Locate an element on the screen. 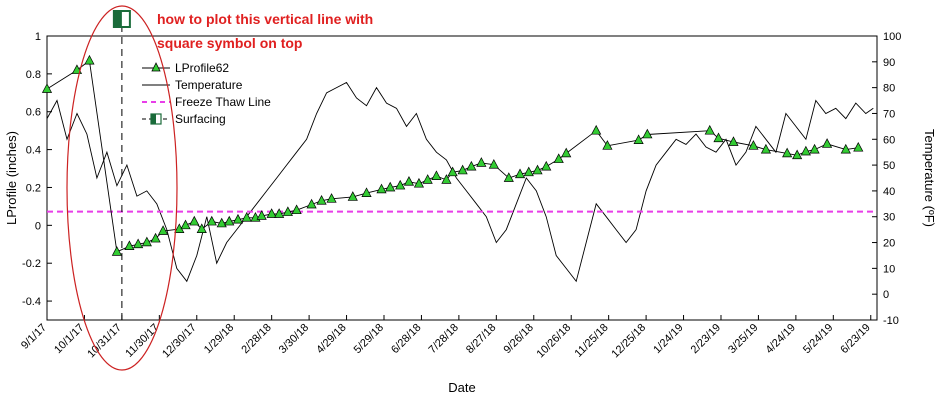  left-tick-label: -0.4 is located at coordinates (31, 302).